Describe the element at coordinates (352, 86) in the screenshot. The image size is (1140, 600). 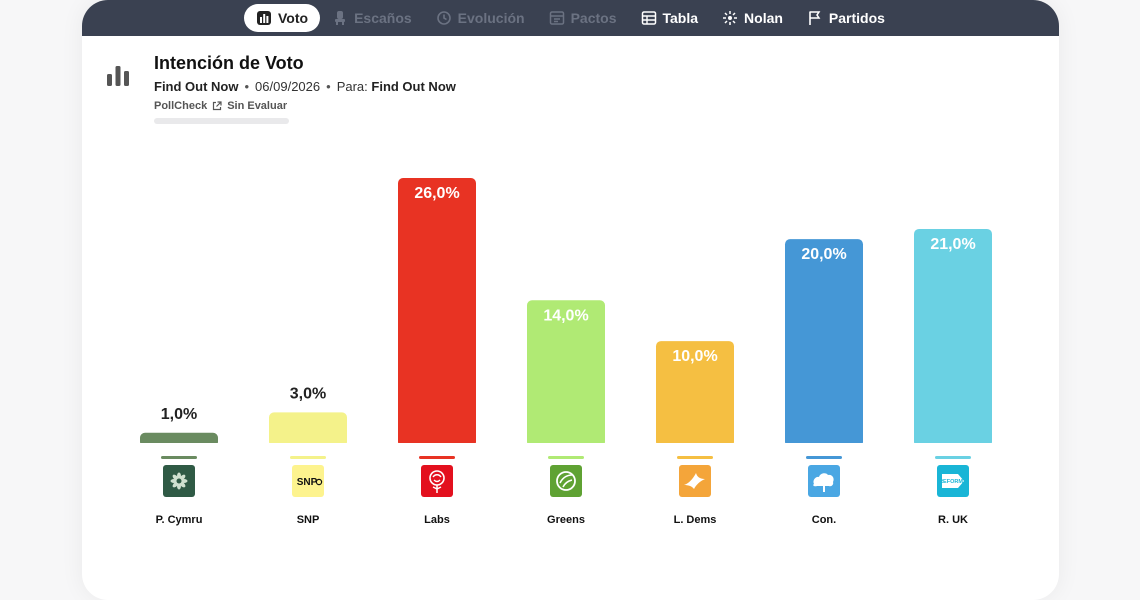
I see `para-label: Para:` at that location.